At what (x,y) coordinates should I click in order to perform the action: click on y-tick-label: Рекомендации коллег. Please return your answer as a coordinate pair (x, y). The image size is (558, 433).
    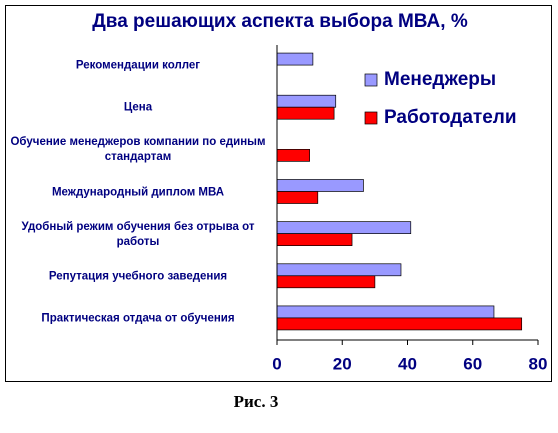
    Looking at the image, I should click on (138, 65).